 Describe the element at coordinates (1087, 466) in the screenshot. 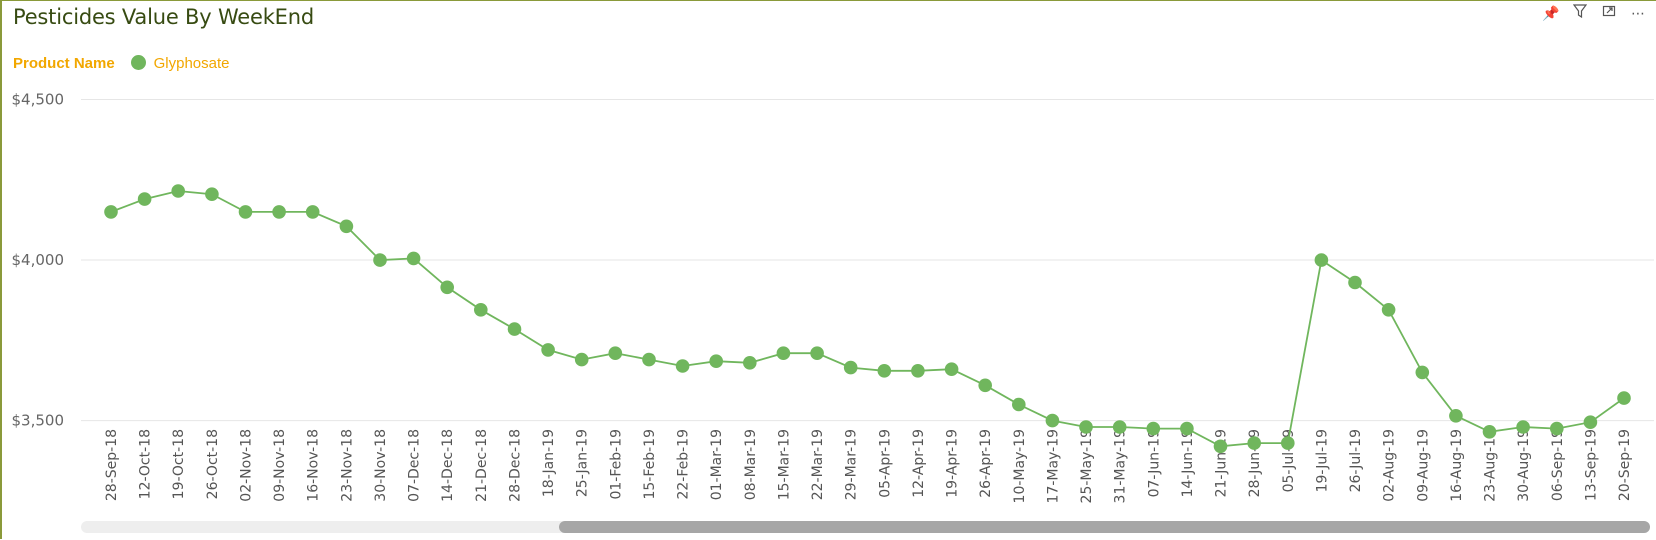

I see `x-tick-label: 25-May-19` at that location.